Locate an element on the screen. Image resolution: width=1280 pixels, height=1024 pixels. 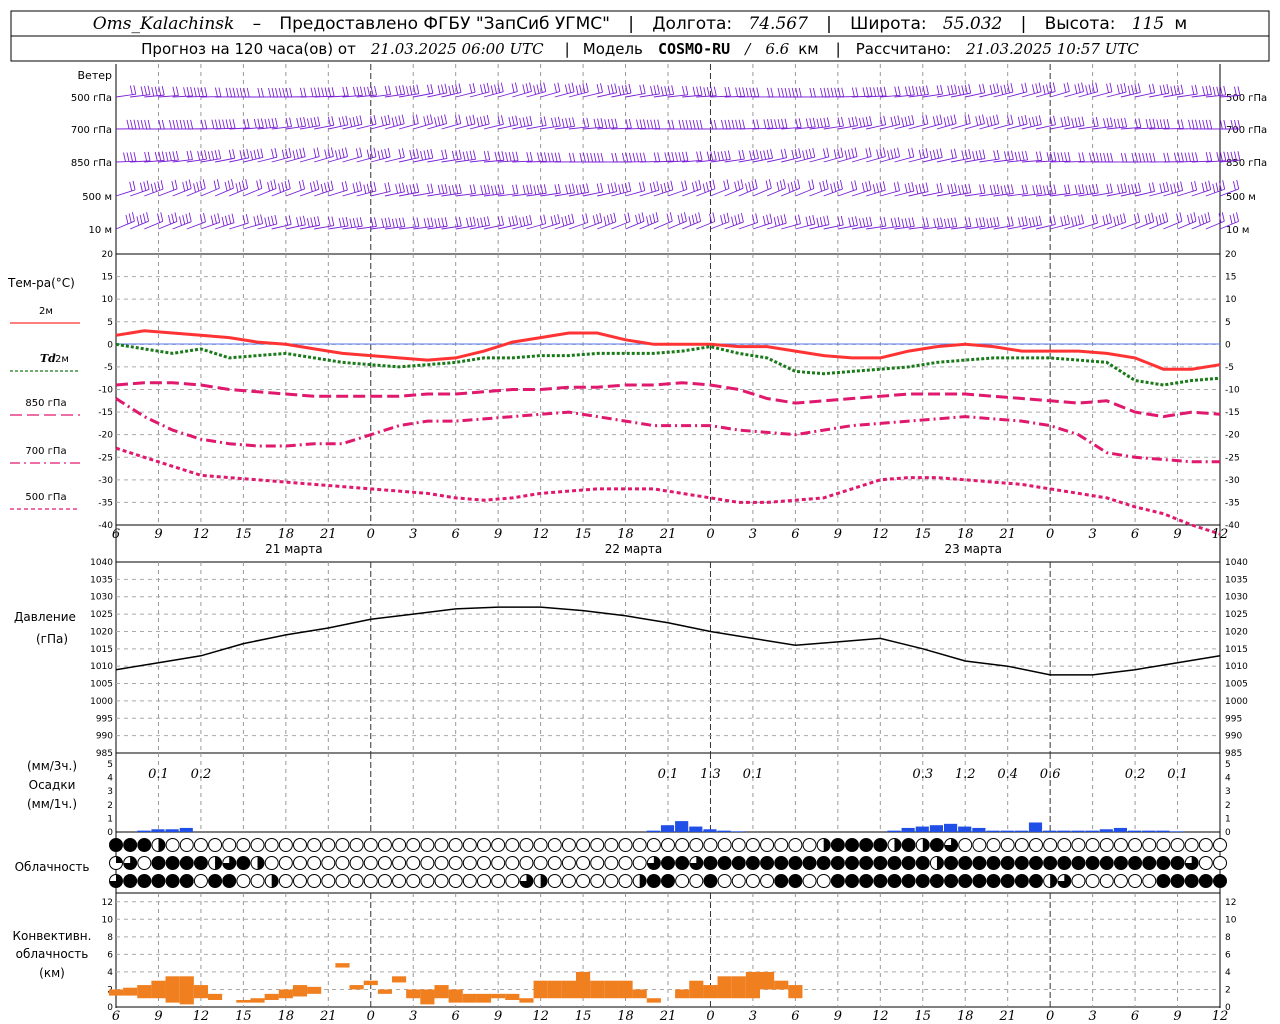
precip-sum-label: 0.2 is located at coordinates (201, 774).